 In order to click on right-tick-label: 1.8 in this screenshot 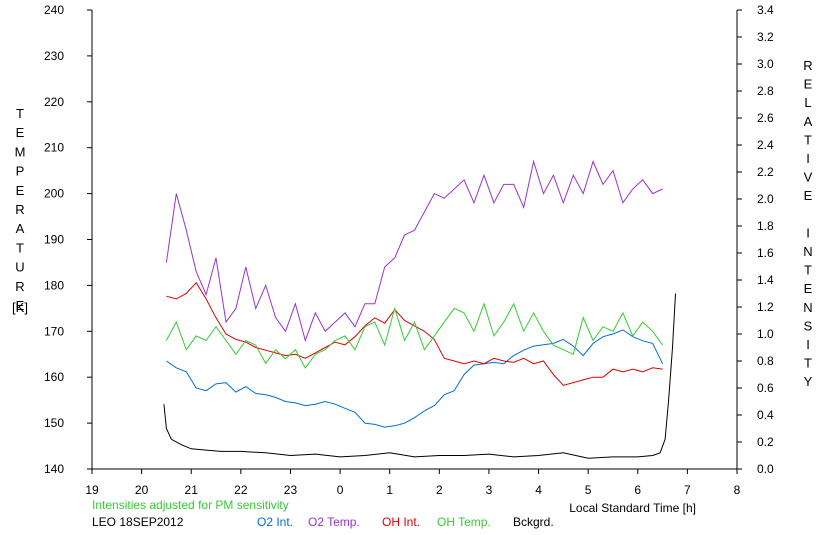, I will do `click(765, 226)`.